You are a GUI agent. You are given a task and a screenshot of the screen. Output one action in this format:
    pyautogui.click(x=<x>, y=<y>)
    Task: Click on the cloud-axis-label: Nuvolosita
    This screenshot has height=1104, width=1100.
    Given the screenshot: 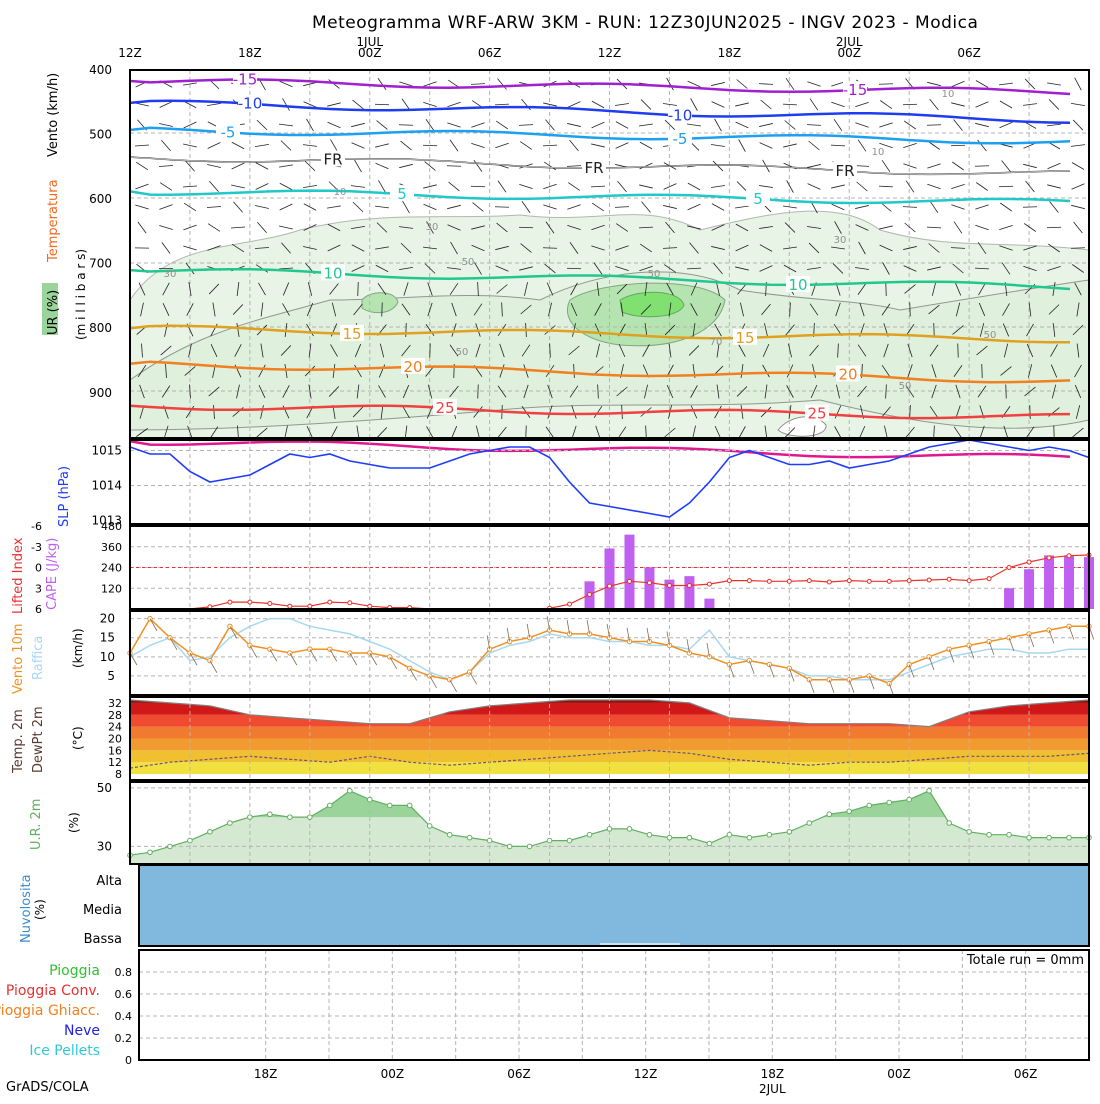 What is the action you would take?
    pyautogui.click(x=26, y=908)
    